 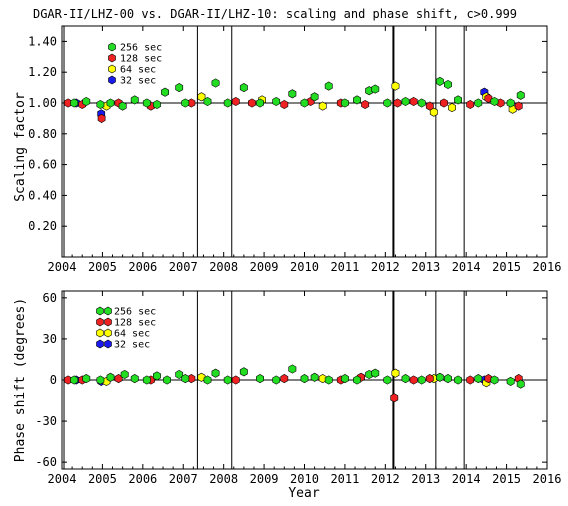 What do you see at coordinates (141, 59) in the screenshot?
I see `legend-label-128-sec: 128 sec` at bounding box center [141, 59].